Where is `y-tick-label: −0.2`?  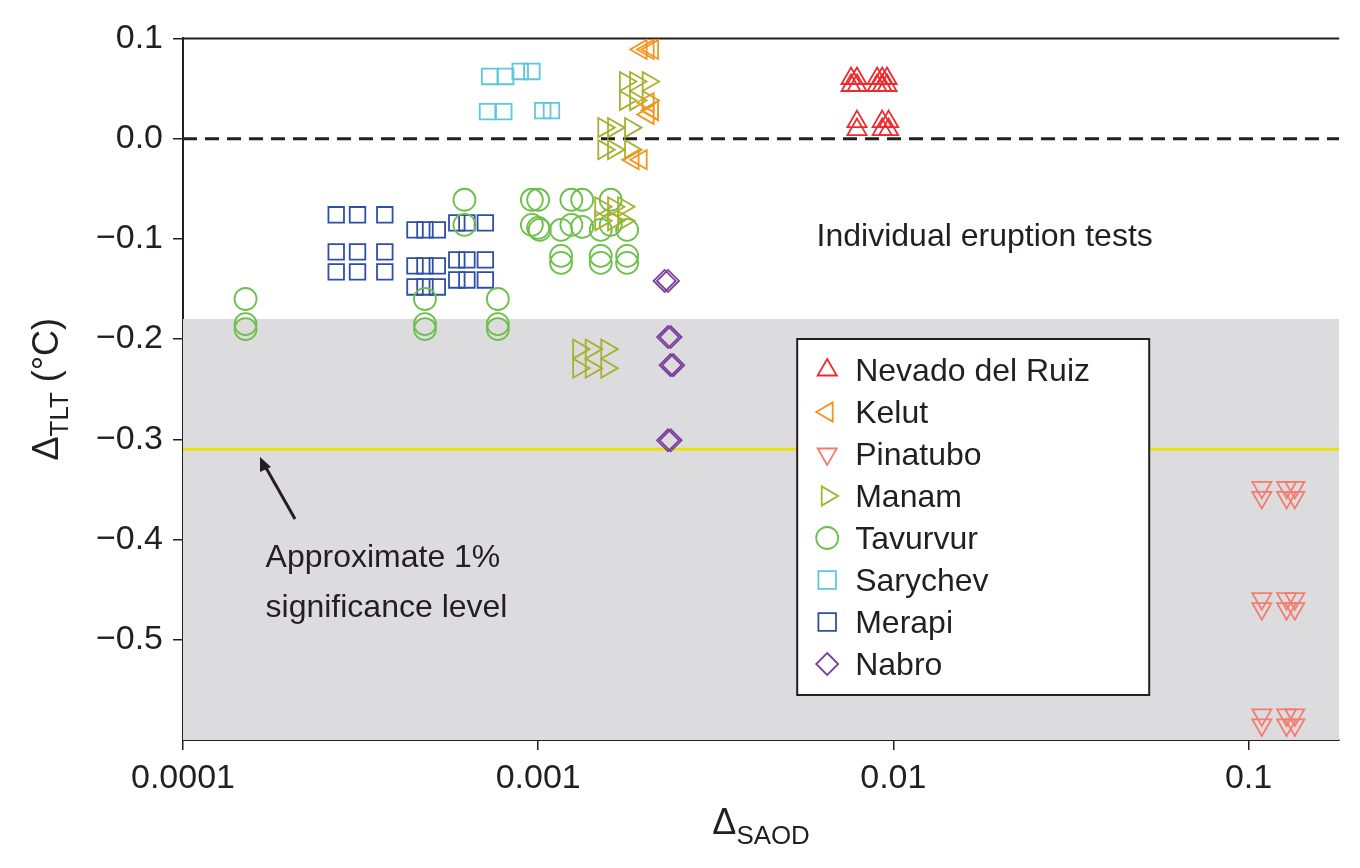
y-tick-label: −0.2 is located at coordinates (129, 336).